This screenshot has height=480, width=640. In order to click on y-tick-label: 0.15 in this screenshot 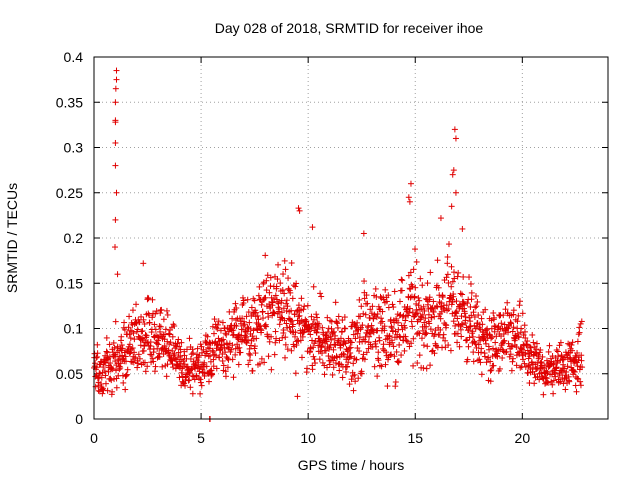, I will do `click(69, 283)`.